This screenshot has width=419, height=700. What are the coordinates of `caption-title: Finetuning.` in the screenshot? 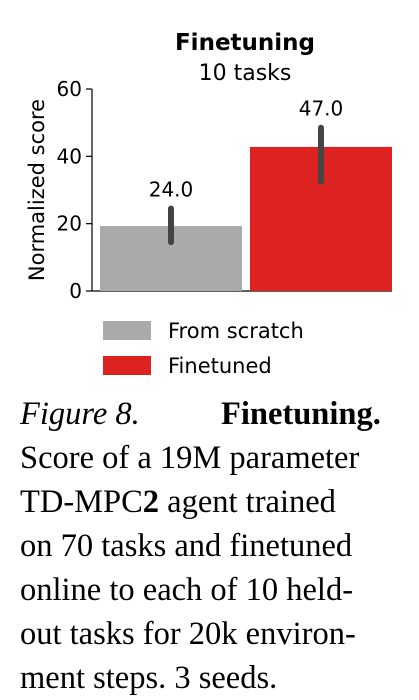 It's located at (301, 414).